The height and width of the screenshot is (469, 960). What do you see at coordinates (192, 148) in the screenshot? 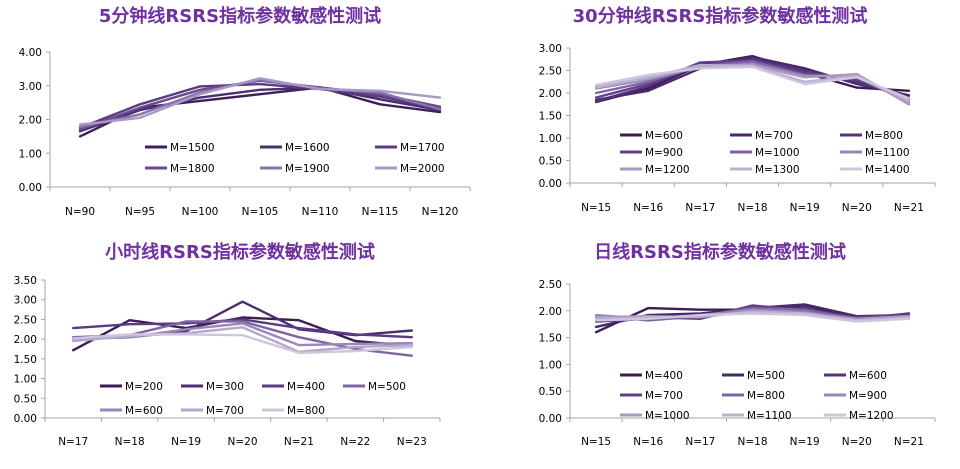
I see `legend-label: M=1500` at bounding box center [192, 148].